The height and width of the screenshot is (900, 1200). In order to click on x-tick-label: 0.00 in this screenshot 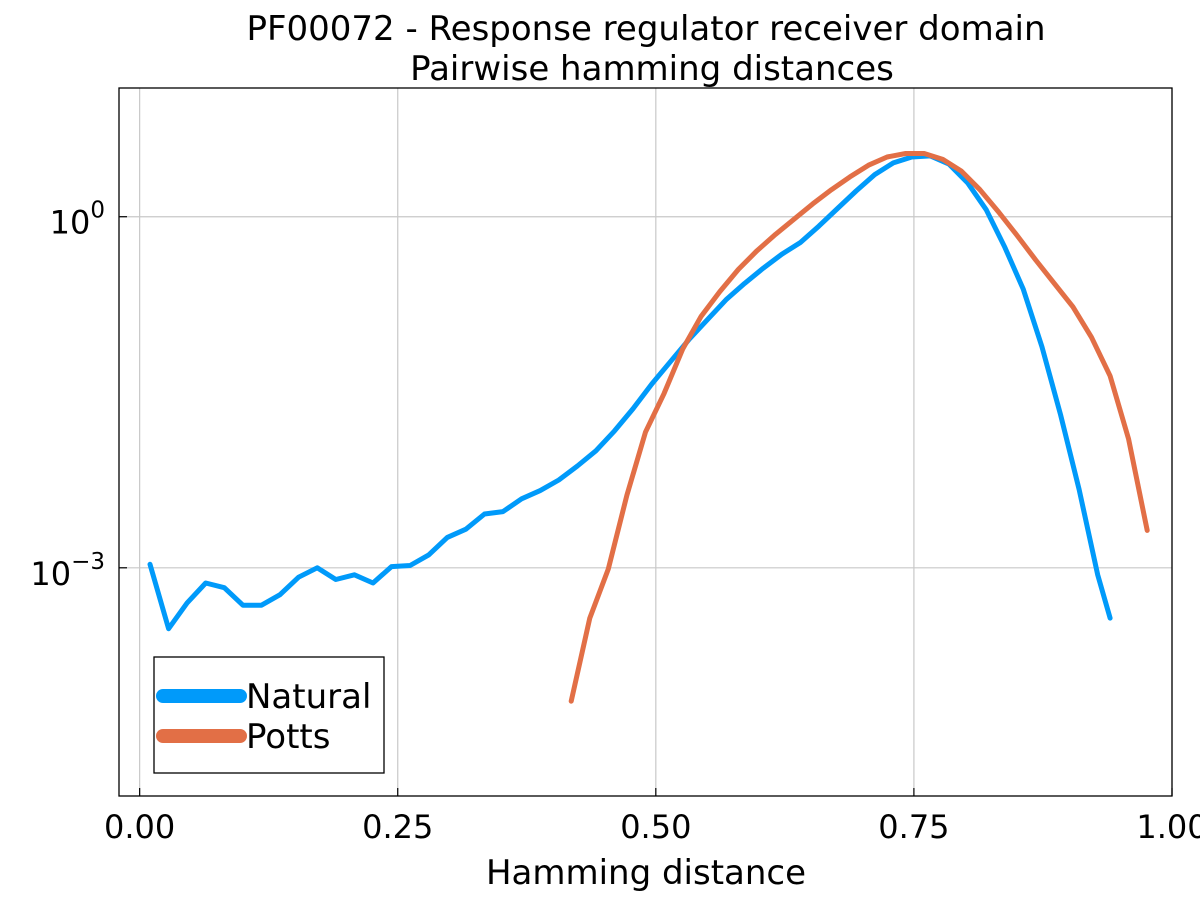, I will do `click(139, 827)`.